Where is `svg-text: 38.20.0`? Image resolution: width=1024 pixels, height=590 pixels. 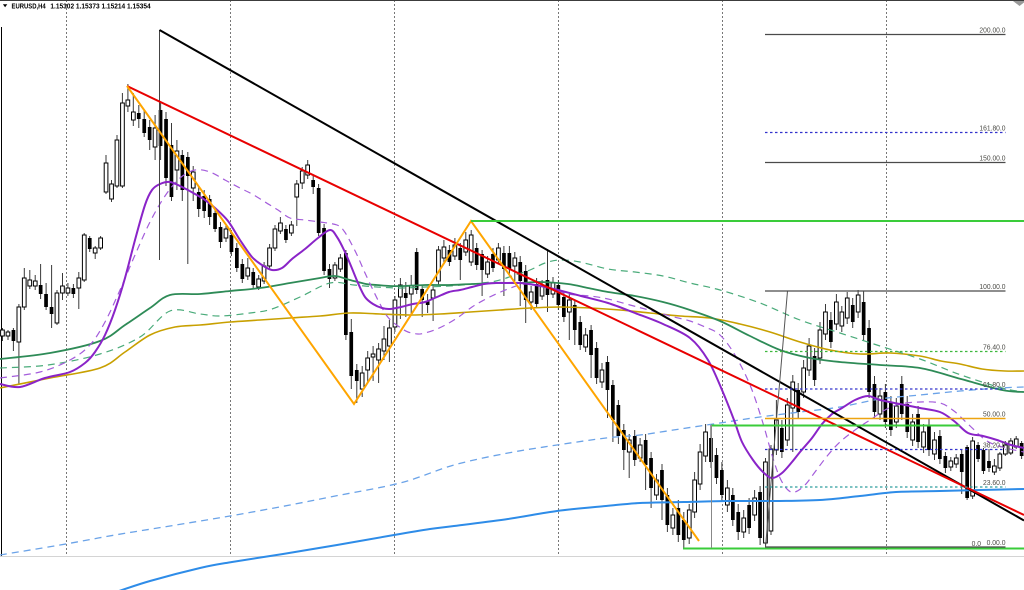 svg-text: 38.20.0 is located at coordinates (994, 445).